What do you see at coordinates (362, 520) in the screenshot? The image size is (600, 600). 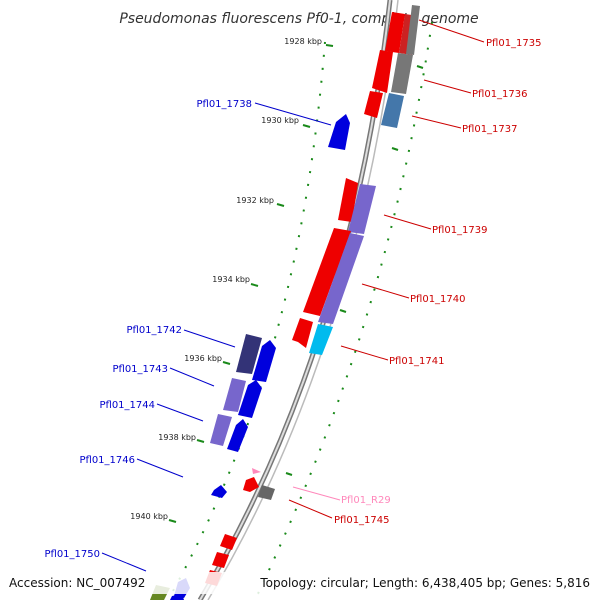 I see `gene-label-1745: Pfl01_1745` at bounding box center [362, 520].